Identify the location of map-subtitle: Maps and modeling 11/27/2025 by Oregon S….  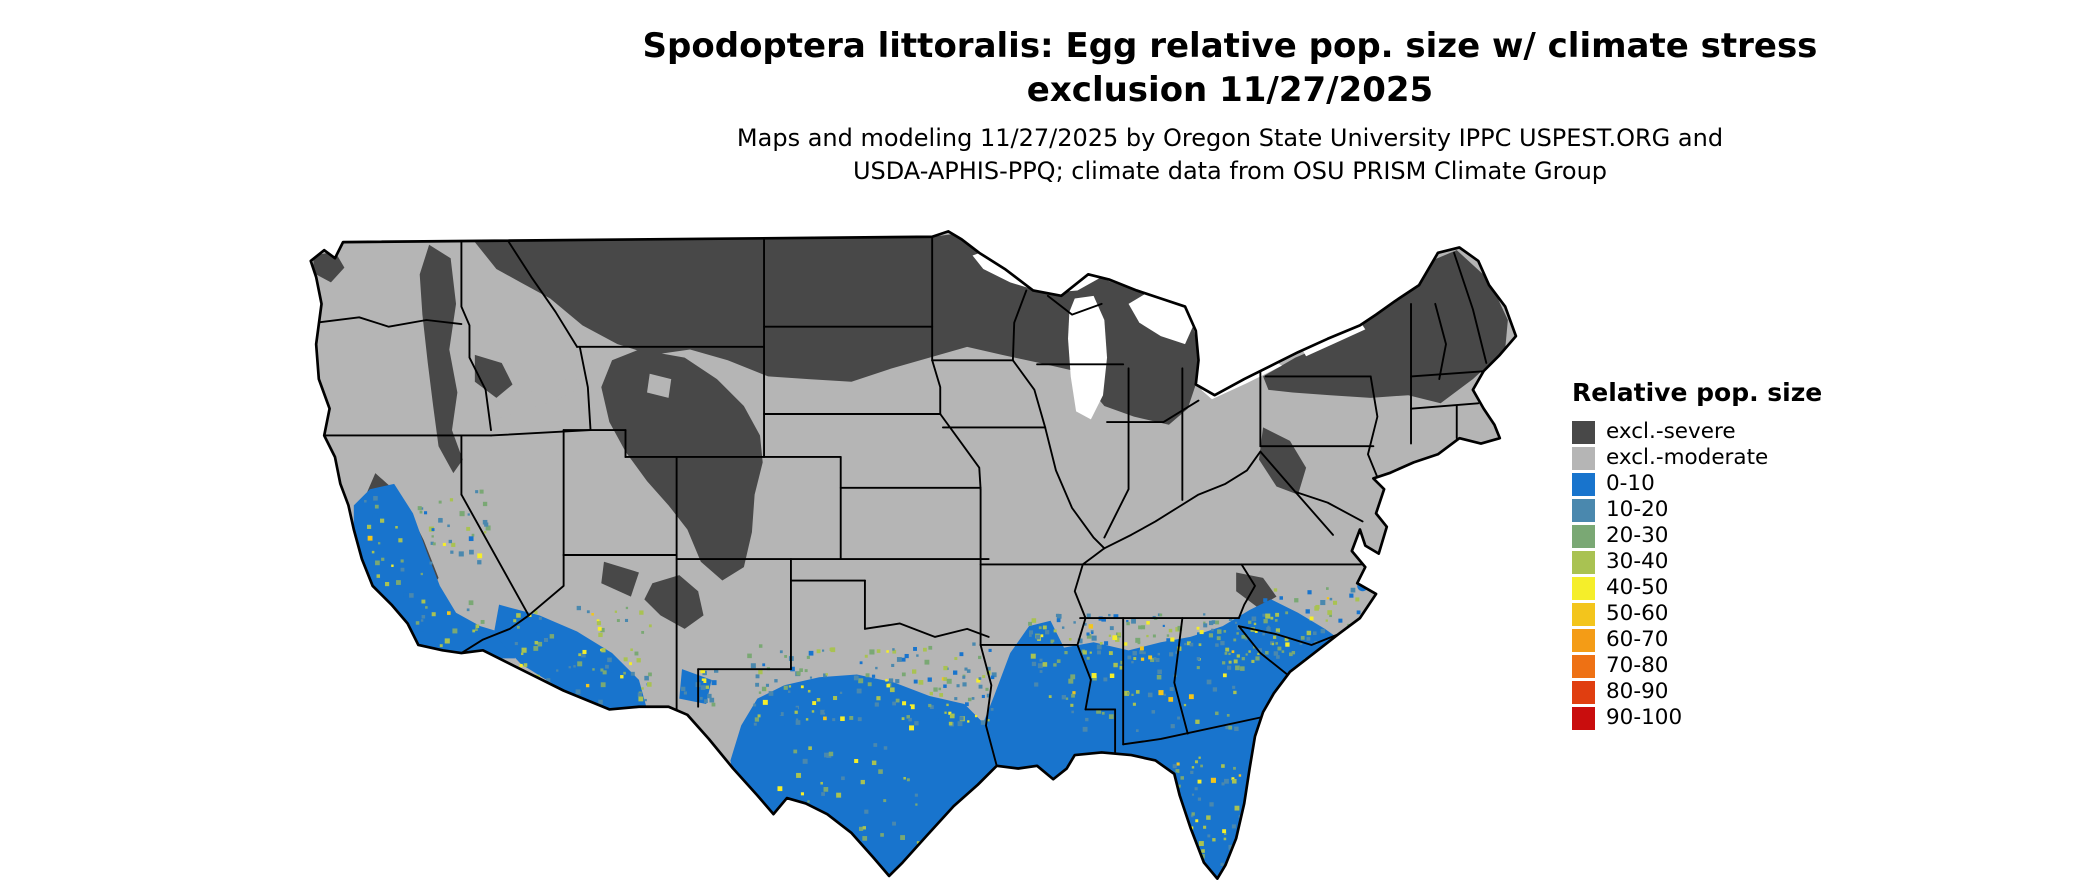
(1140, 155).